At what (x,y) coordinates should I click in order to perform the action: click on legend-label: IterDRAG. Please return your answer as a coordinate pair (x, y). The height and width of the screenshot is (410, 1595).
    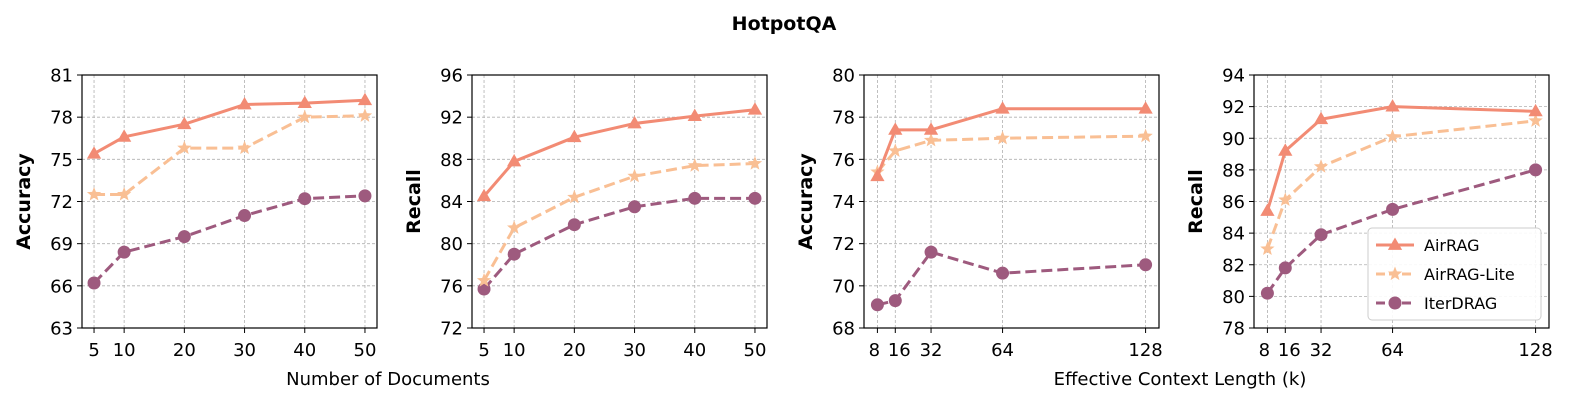
    Looking at the image, I should click on (1460, 303).